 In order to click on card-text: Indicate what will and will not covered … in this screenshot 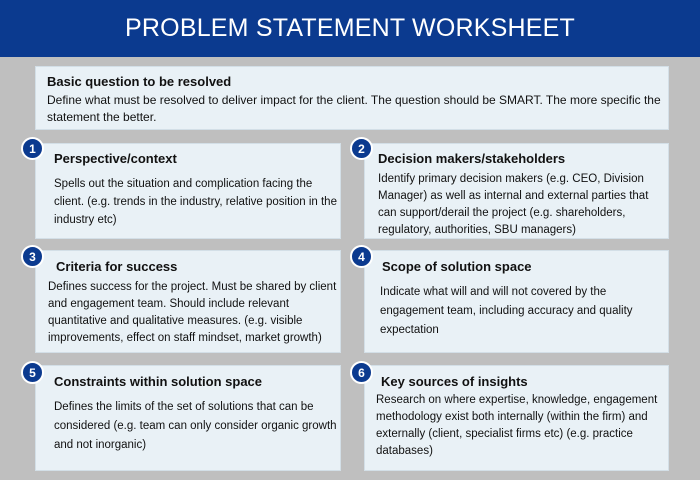, I will do `click(506, 311)`.